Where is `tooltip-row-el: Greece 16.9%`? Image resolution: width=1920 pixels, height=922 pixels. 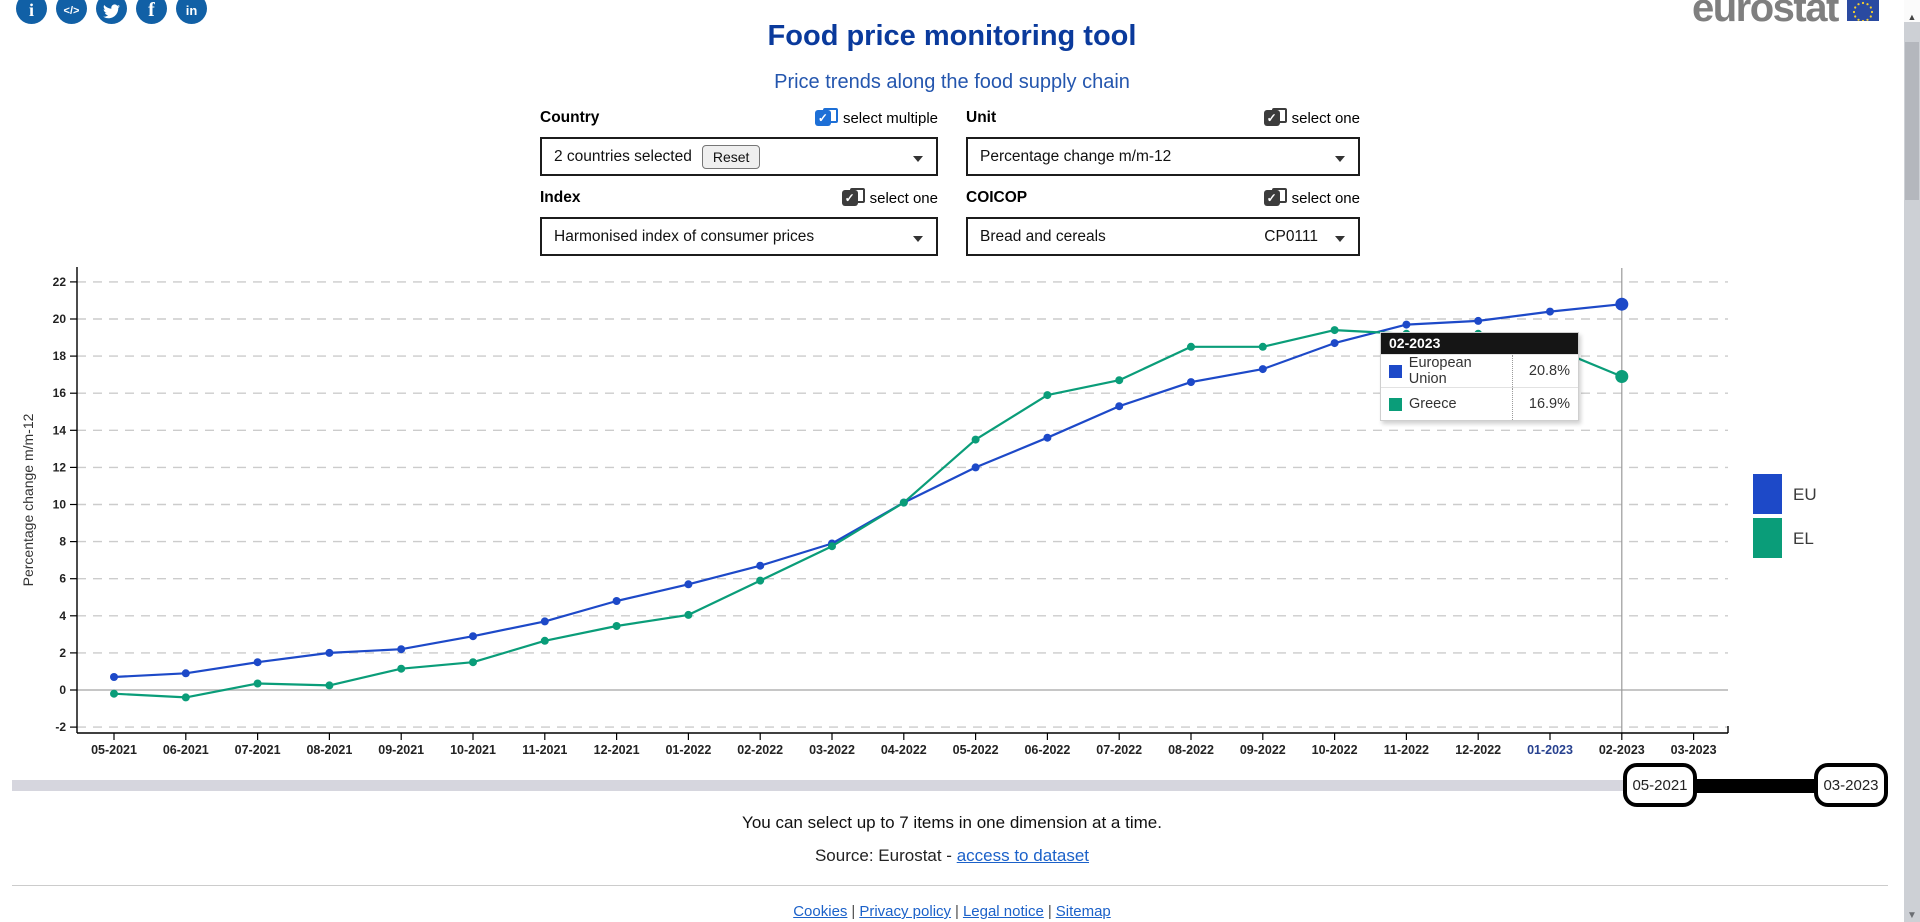
tooltip-row-el: Greece 16.9% is located at coordinates (1479, 403).